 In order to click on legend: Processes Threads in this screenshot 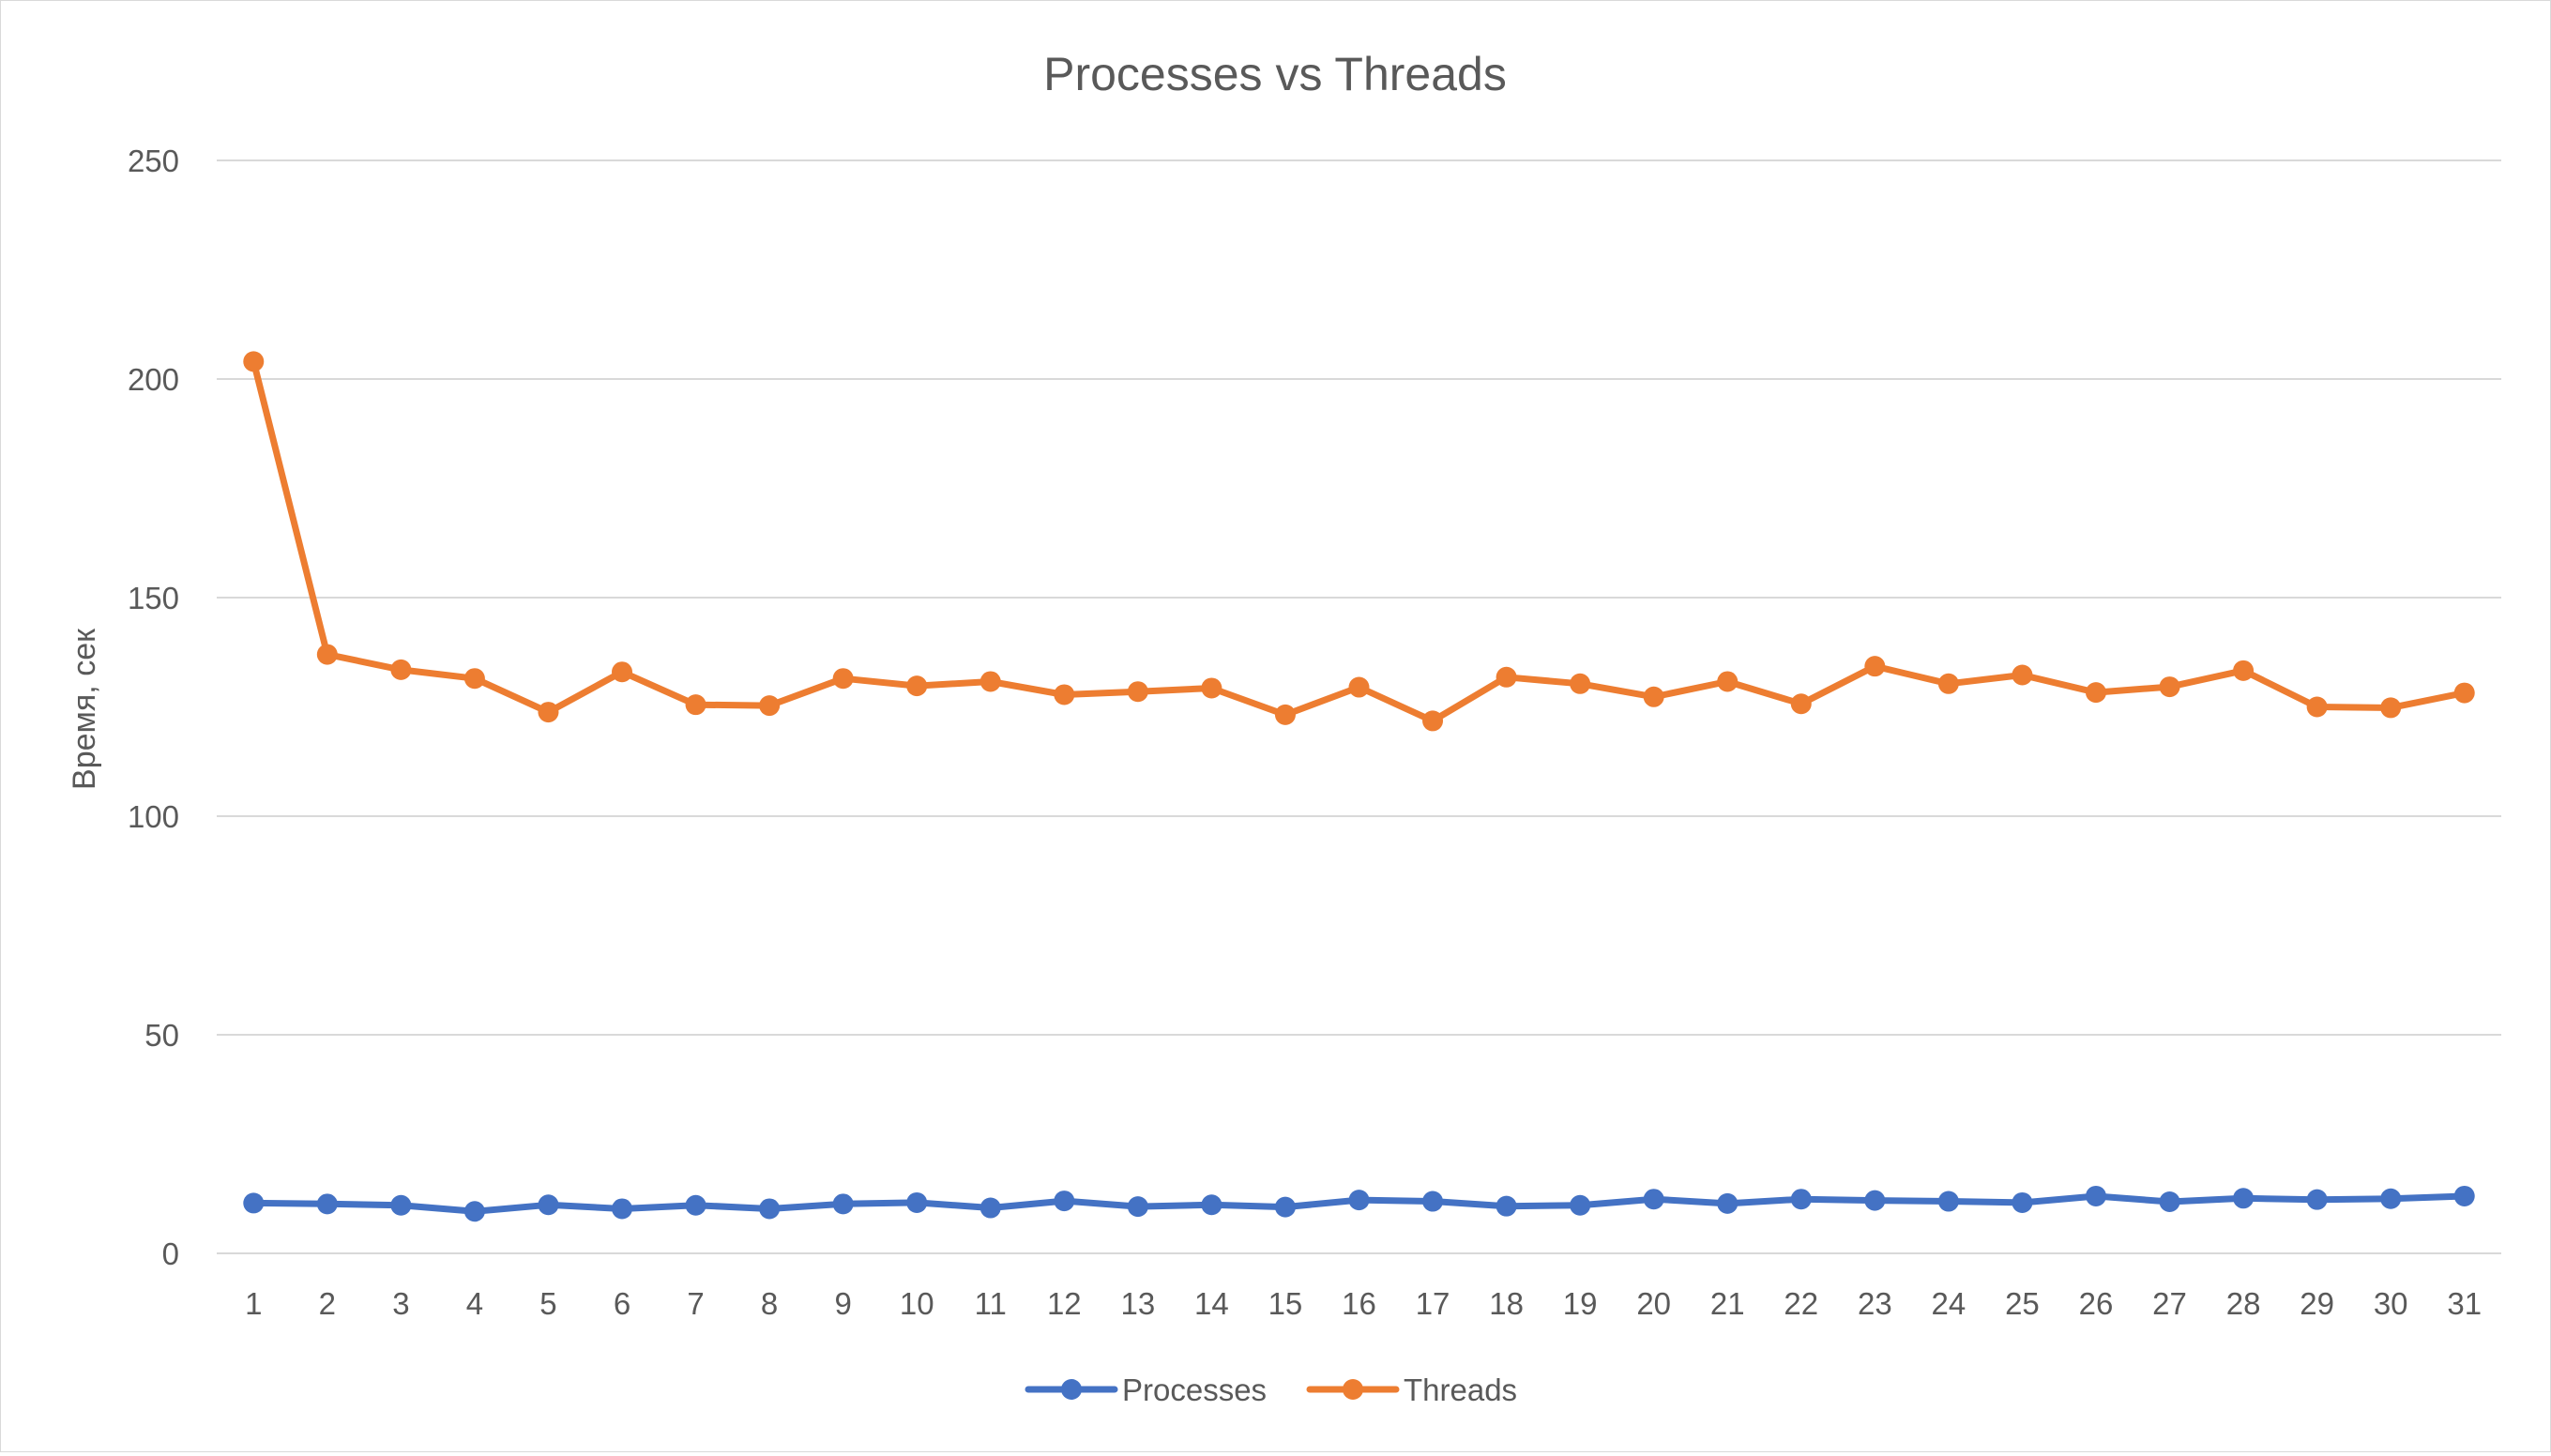, I will do `click(1271, 1390)`.